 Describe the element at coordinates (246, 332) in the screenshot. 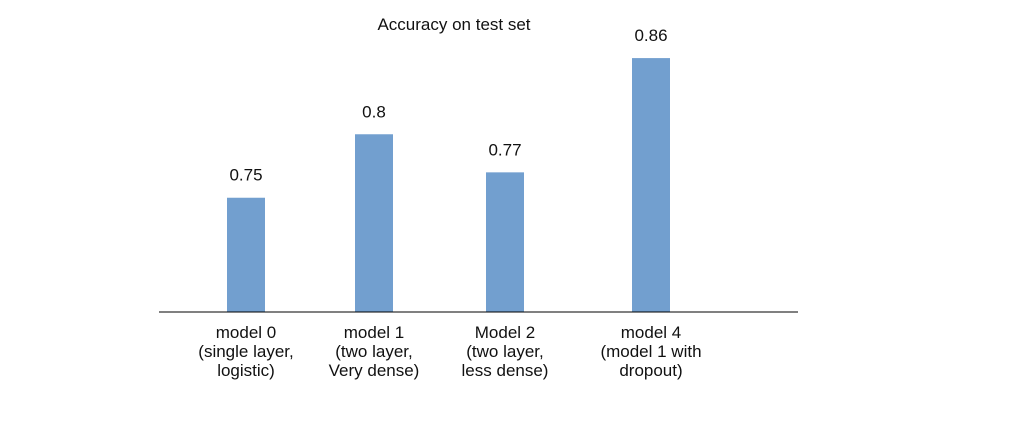

I see `category-label-0-line-0: model 0` at that location.